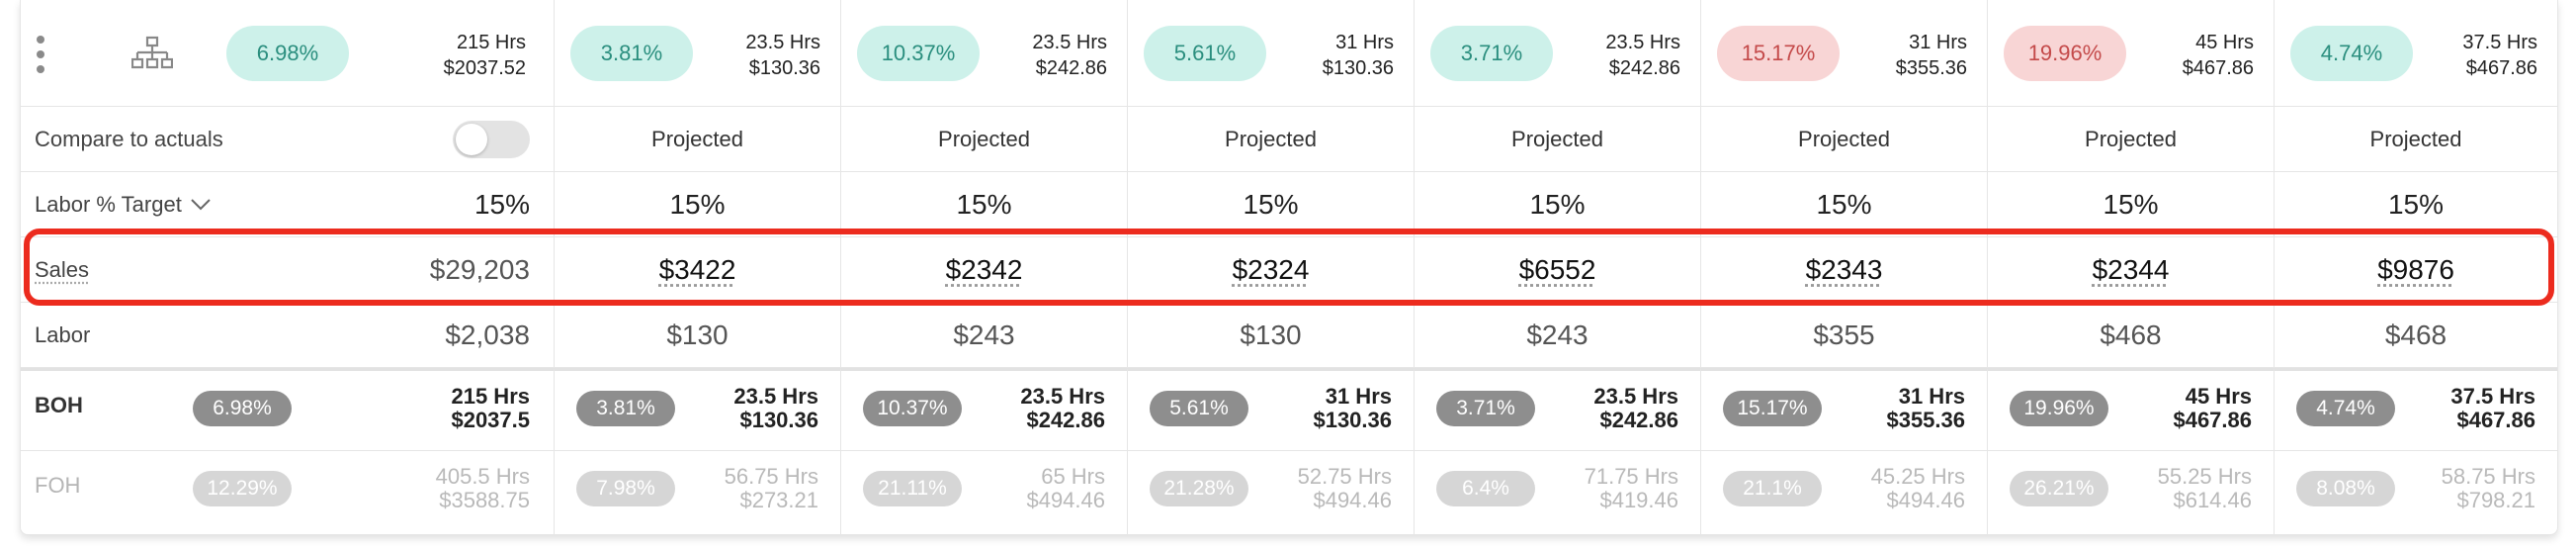  What do you see at coordinates (1271, 493) in the screenshot?
I see `foh-day-3: 21.28% 52.75 Hrs $494.46` at bounding box center [1271, 493].